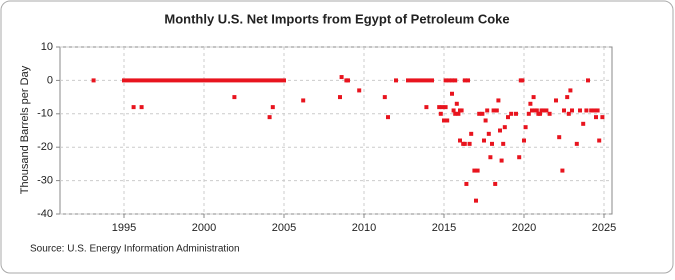 This screenshot has height=280, width=675. What do you see at coordinates (45, 181) in the screenshot?
I see `y-tick-label: -30` at bounding box center [45, 181].